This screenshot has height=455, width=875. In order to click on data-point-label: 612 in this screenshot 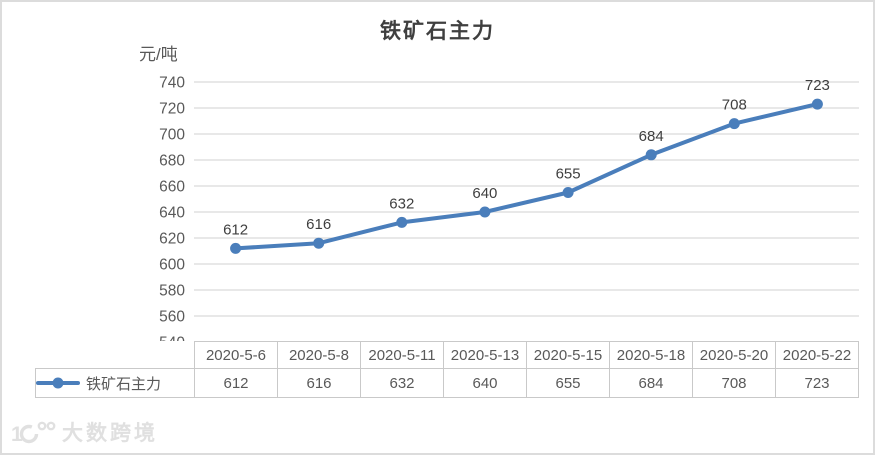, I will do `click(235, 229)`.